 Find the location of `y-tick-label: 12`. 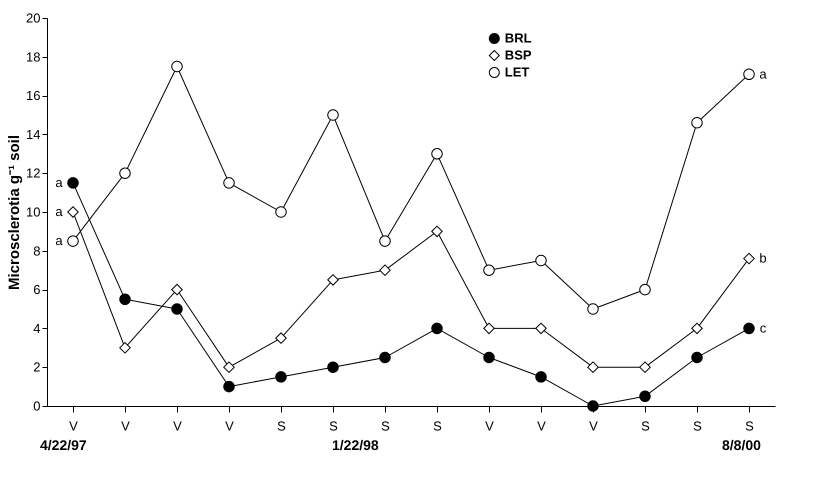

y-tick-label: 12 is located at coordinates (33, 173).